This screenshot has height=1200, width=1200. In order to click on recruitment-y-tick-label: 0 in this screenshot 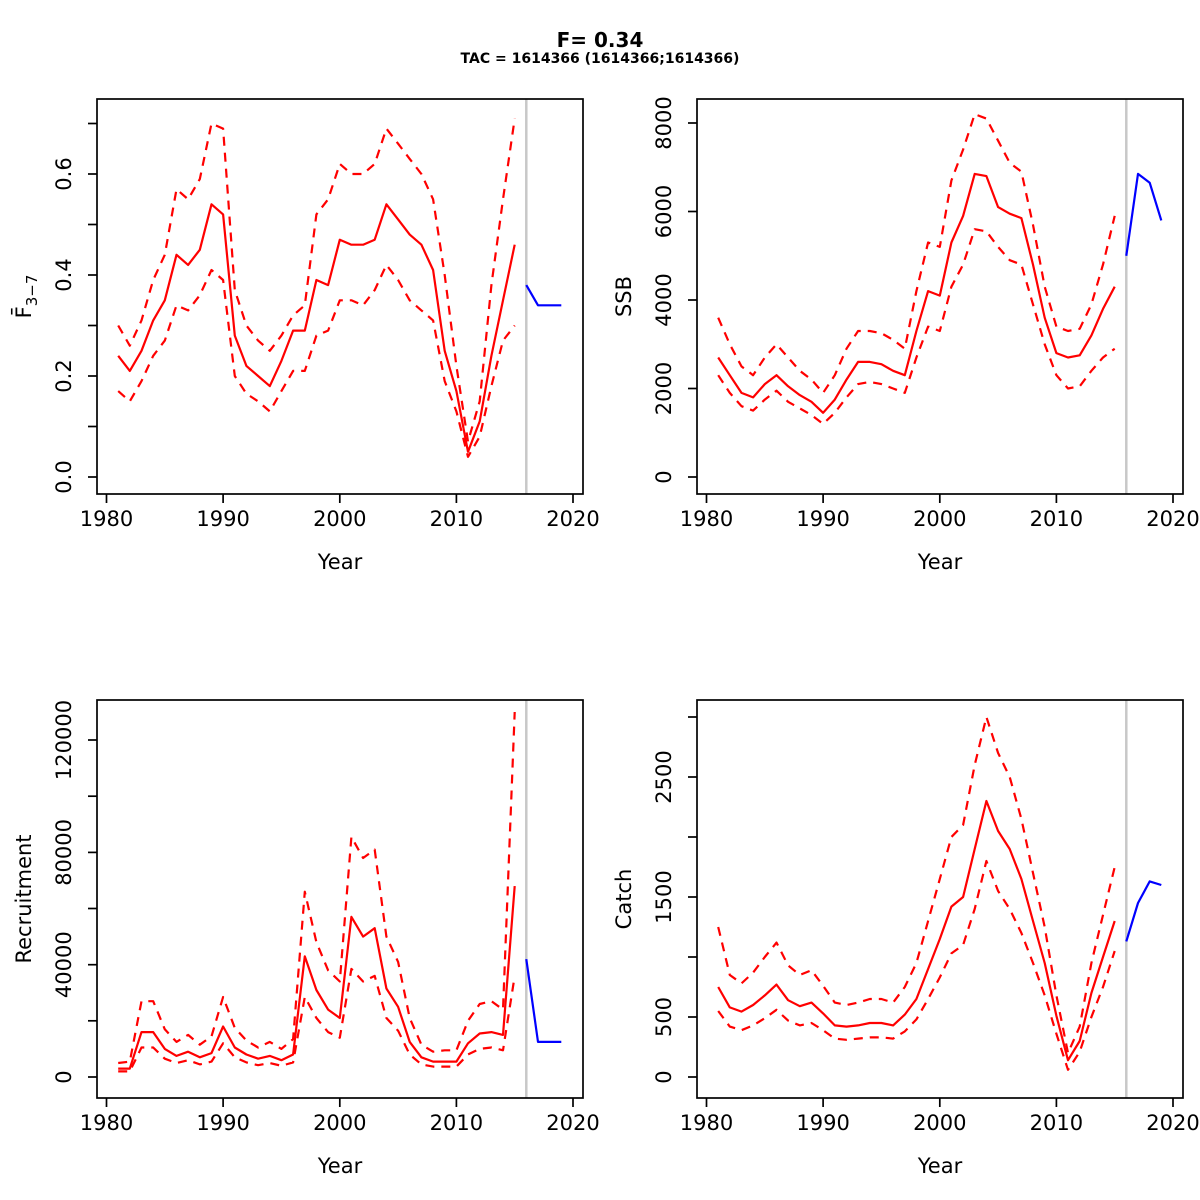, I will do `click(64, 1076)`.